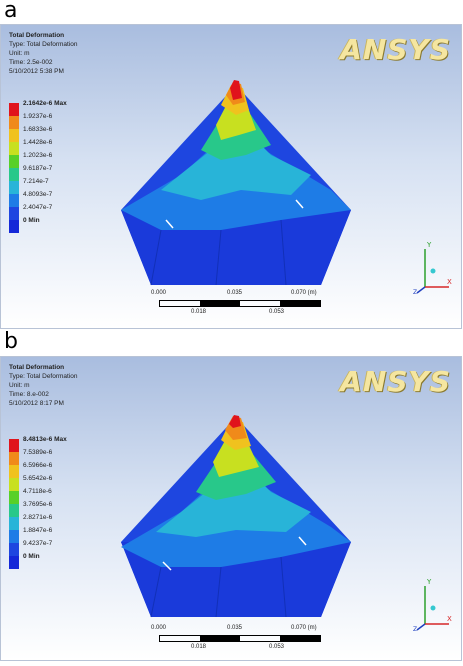 This screenshot has width=463, height=666. What do you see at coordinates (38, 465) in the screenshot?
I see `legend-label: 6.5966e-6` at bounding box center [38, 465].